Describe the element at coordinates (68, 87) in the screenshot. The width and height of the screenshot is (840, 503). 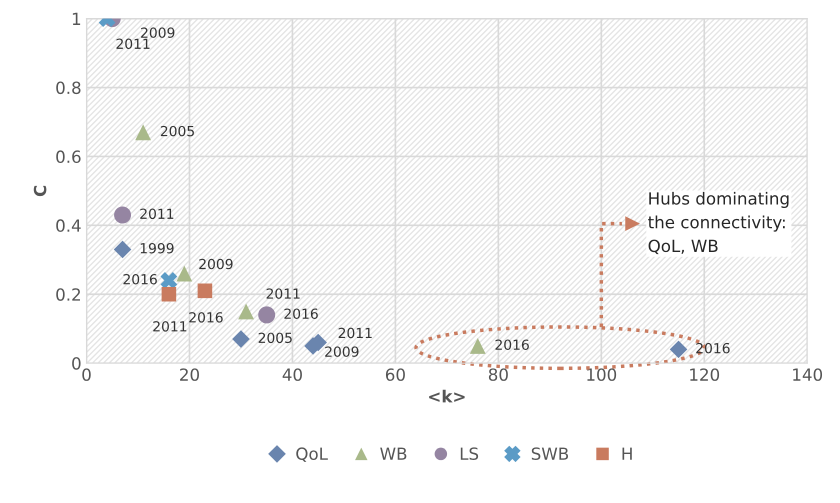
I see `y-tick-label: 0.8` at that location.